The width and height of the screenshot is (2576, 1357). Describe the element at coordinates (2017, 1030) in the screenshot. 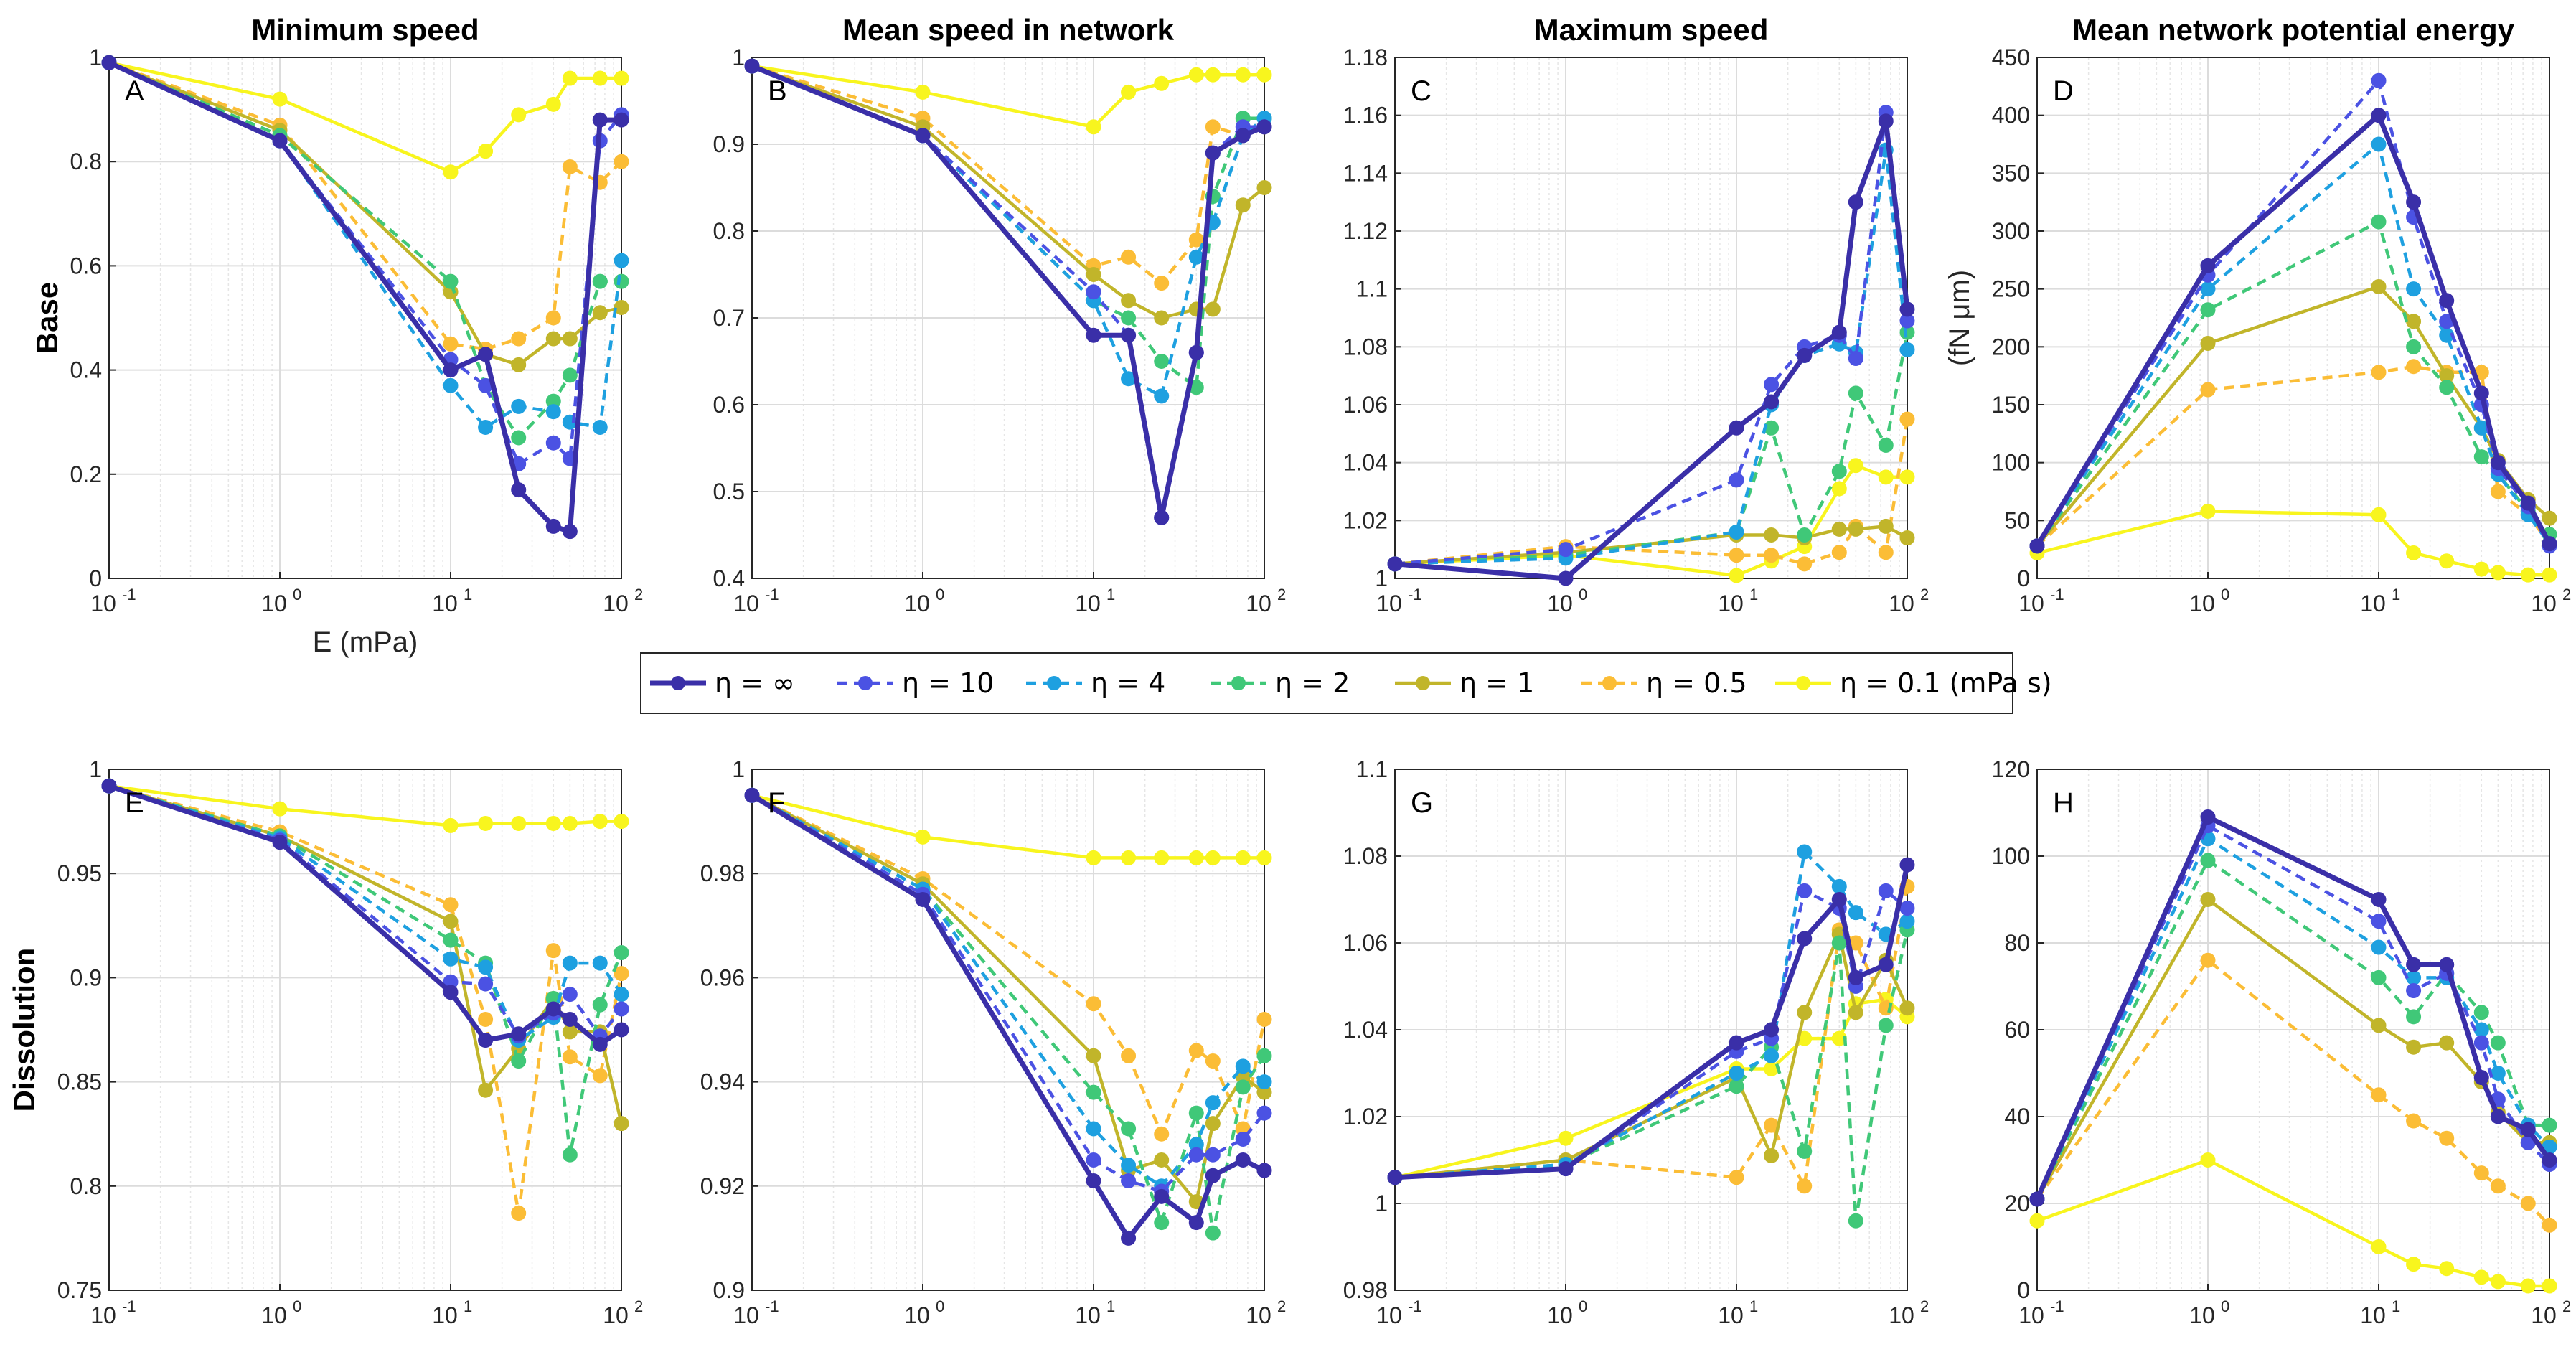

I see `y-tick-label: 60` at that location.